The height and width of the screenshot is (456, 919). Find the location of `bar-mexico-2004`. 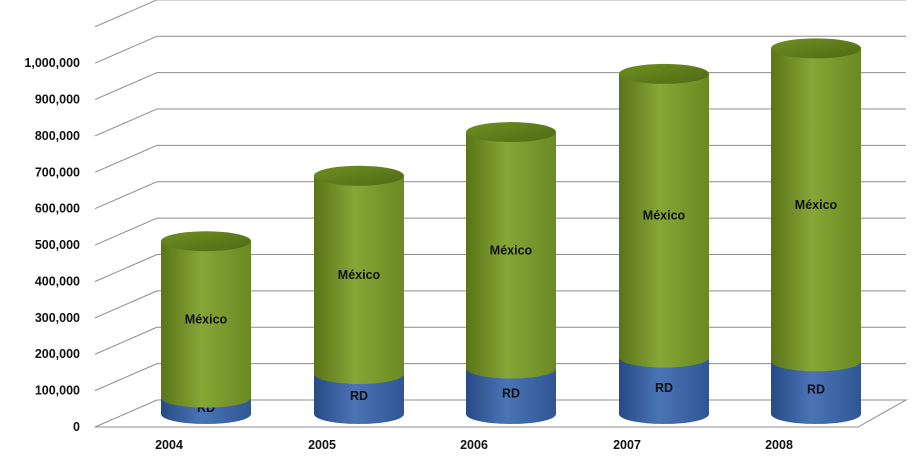

bar-mexico-2004 is located at coordinates (206, 324).